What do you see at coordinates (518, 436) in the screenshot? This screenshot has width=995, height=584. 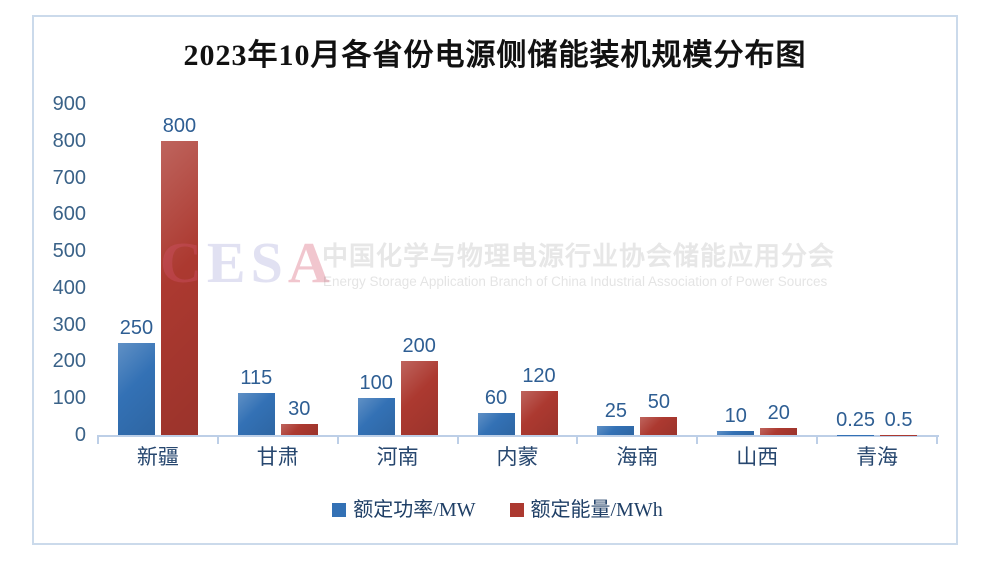 I see `x-axis-line` at bounding box center [518, 436].